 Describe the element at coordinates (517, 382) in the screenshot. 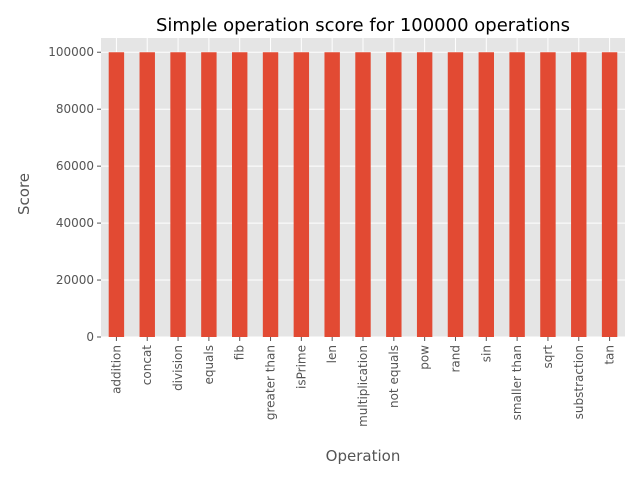

I see `x-tick-label: smaller than` at that location.